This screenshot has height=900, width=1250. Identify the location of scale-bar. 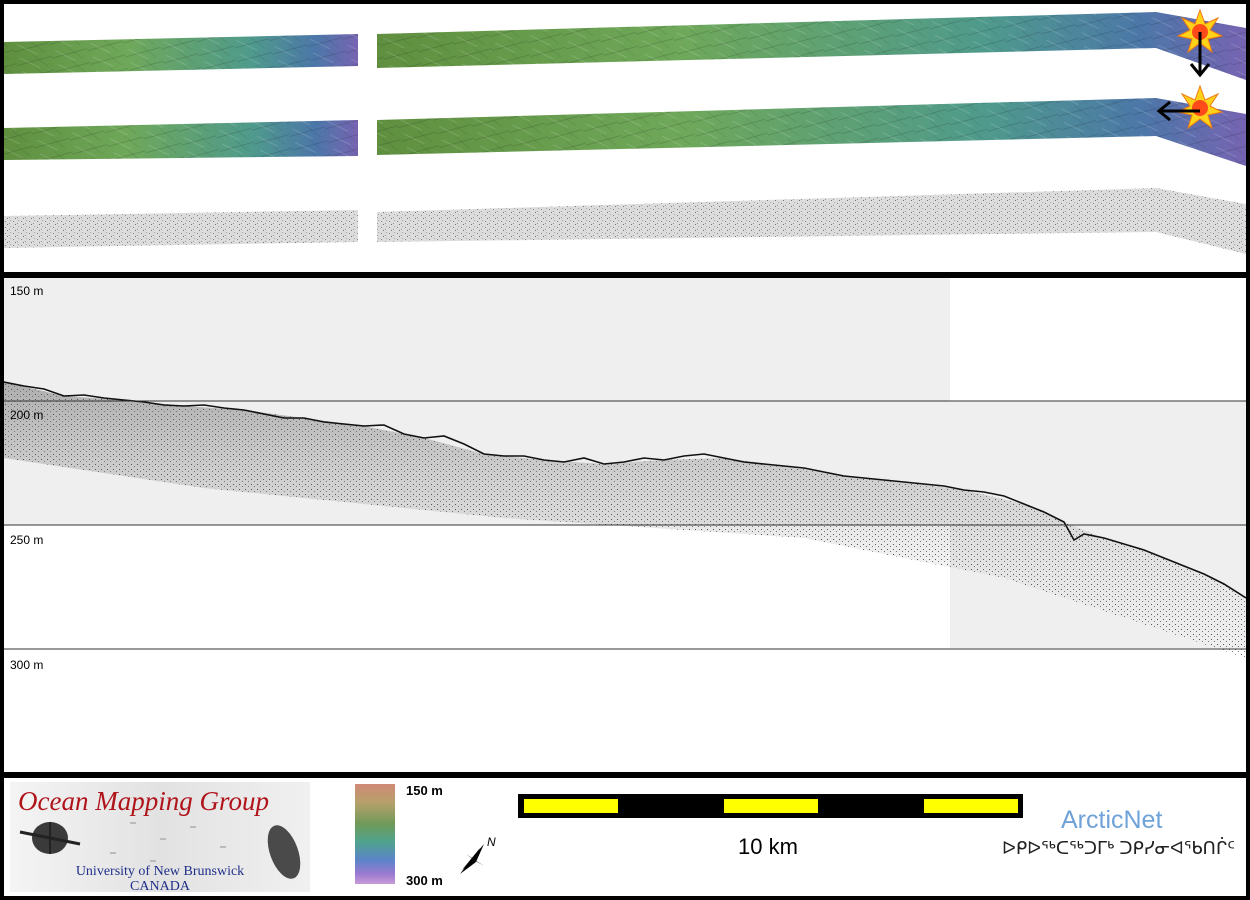
(770, 806).